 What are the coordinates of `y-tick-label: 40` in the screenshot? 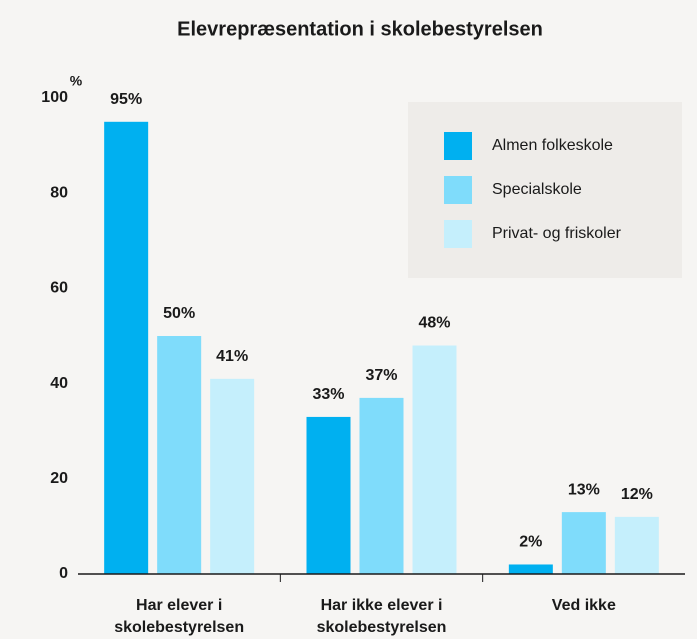 It's located at (59, 383).